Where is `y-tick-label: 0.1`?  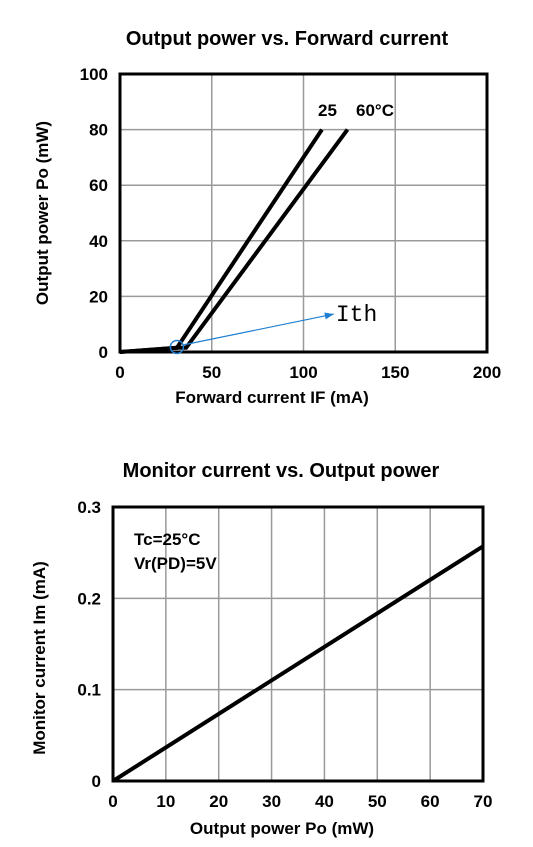
y-tick-label: 0.1 is located at coordinates (89, 690).